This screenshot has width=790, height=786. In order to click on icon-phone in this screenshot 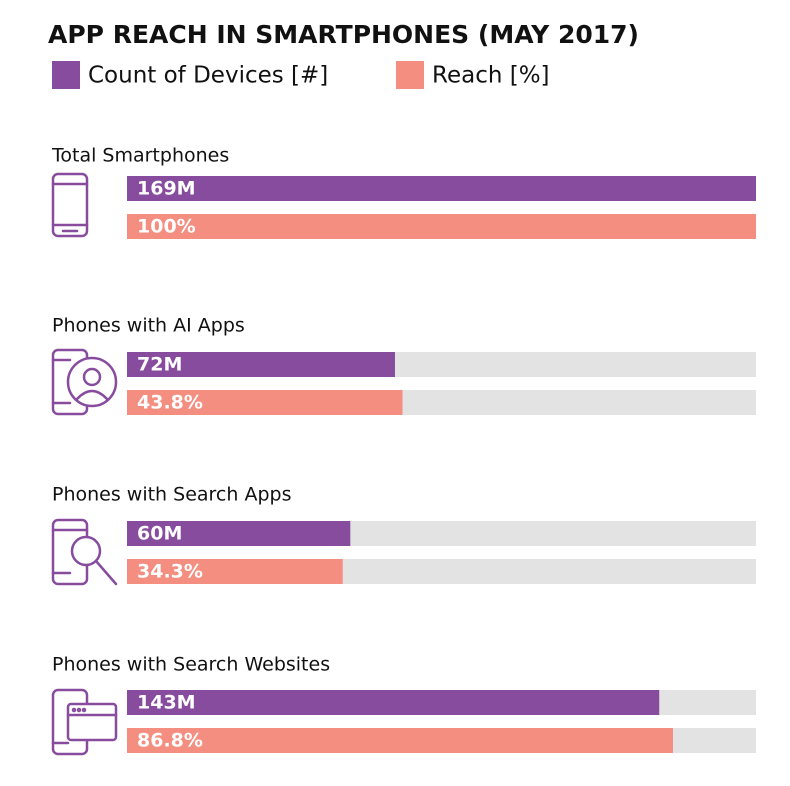, I will do `click(70, 205)`.